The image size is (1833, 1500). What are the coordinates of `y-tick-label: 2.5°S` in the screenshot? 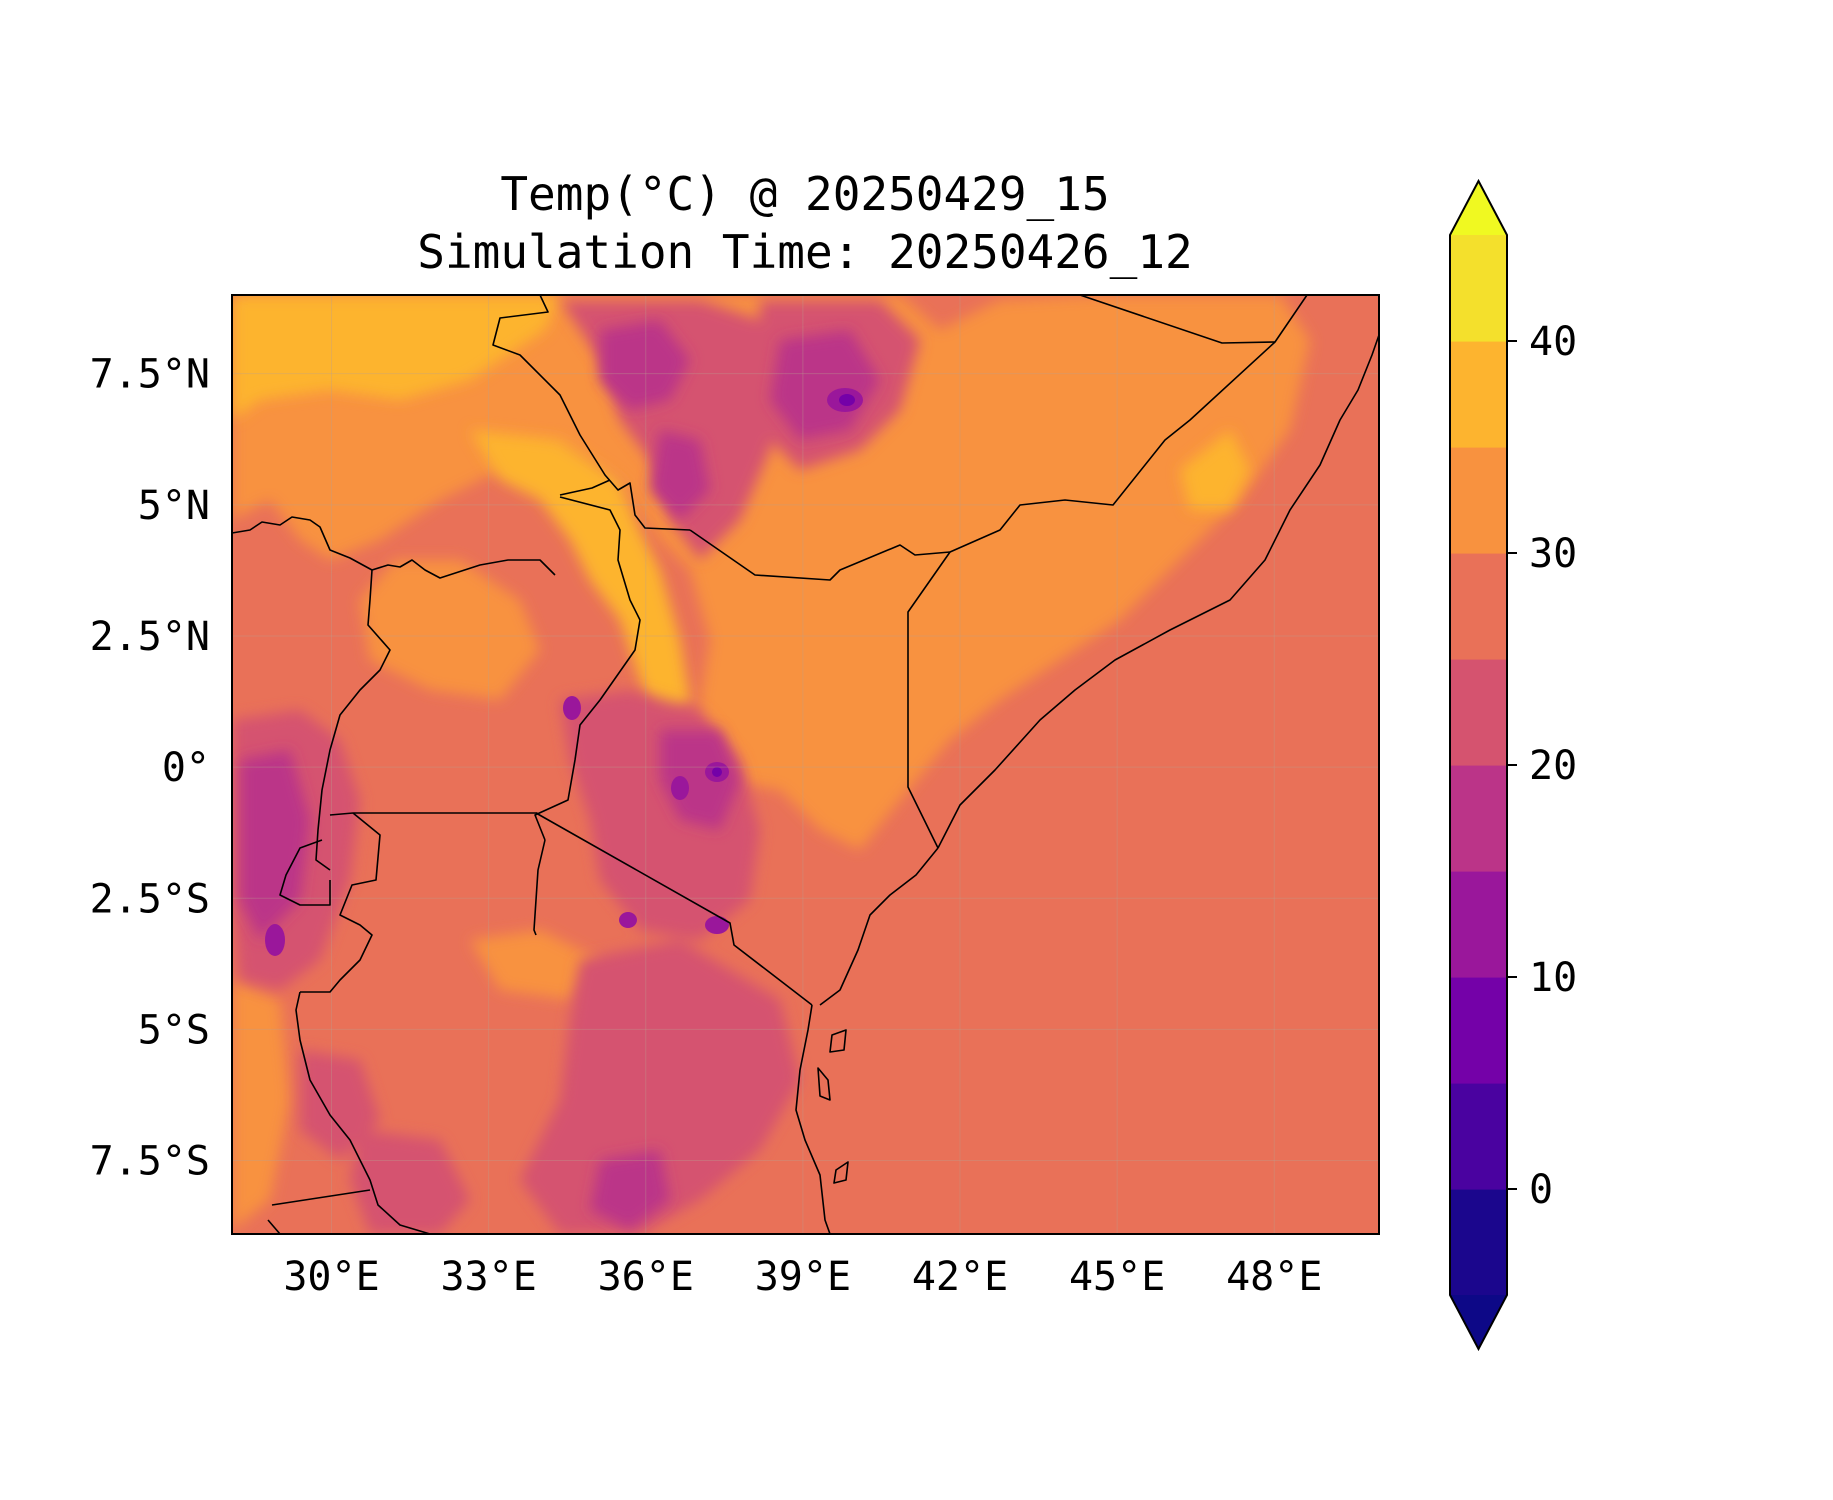 It's located at (150, 899).